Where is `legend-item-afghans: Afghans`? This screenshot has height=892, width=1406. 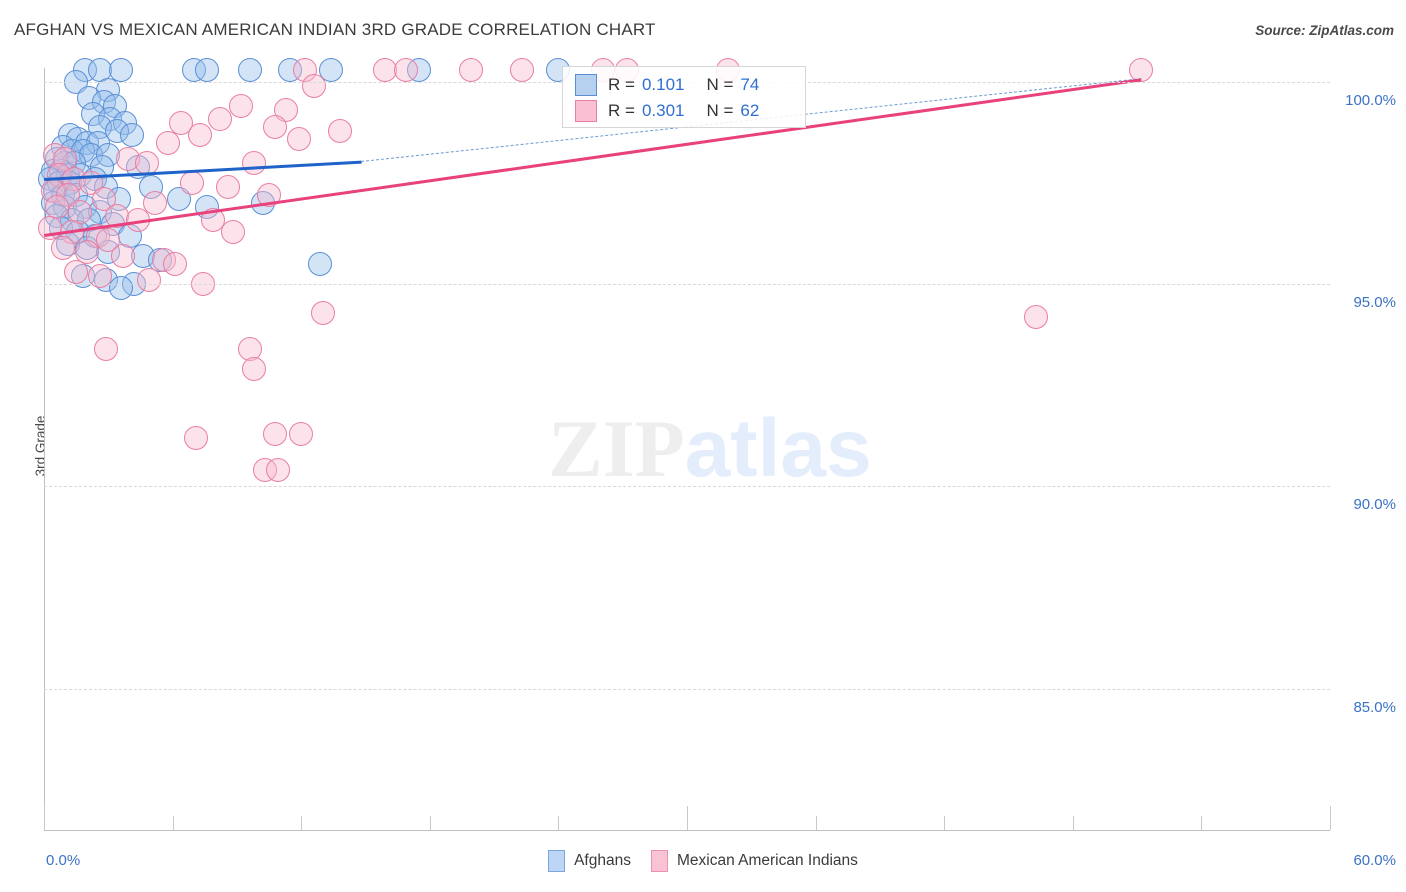 legend-item-afghans: Afghans is located at coordinates (589, 861).